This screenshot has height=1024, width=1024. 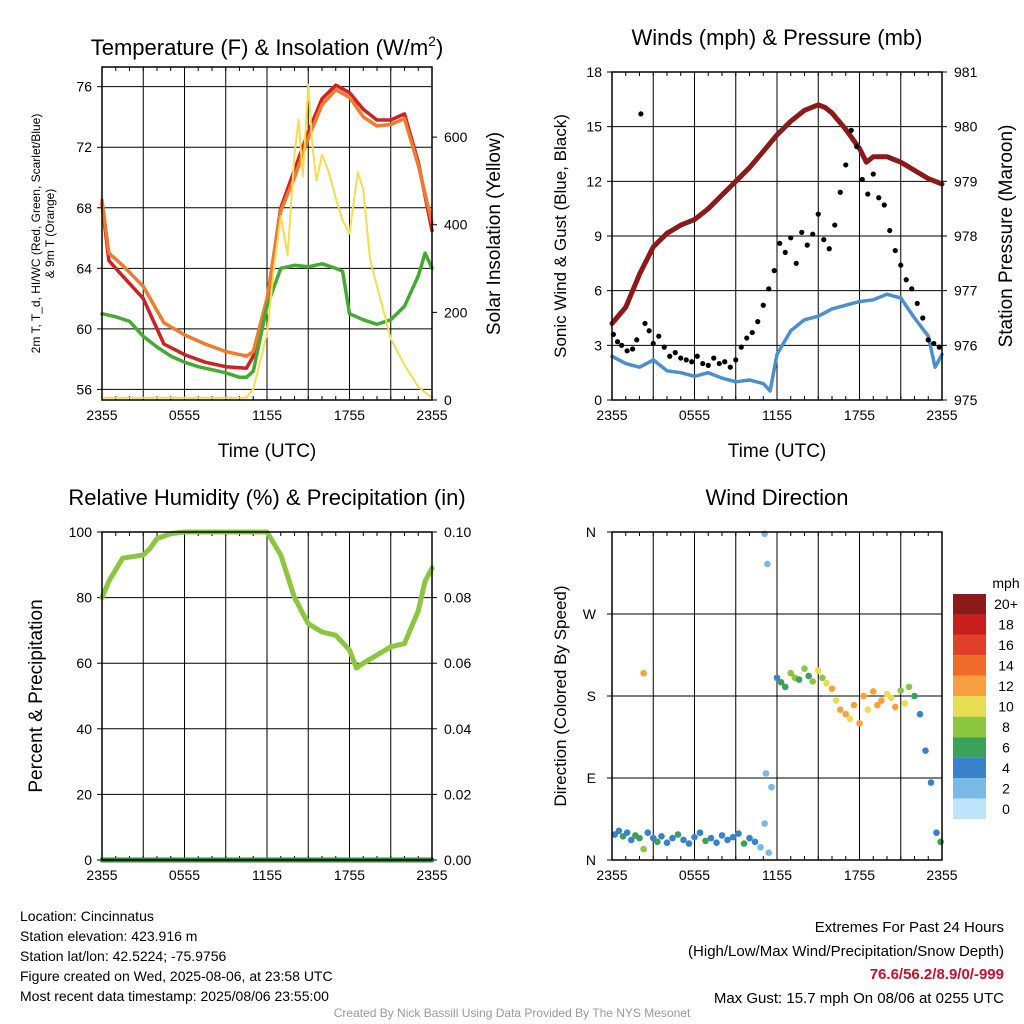 What do you see at coordinates (84, 268) in the screenshot?
I see `y-tick-label: 64` at bounding box center [84, 268].